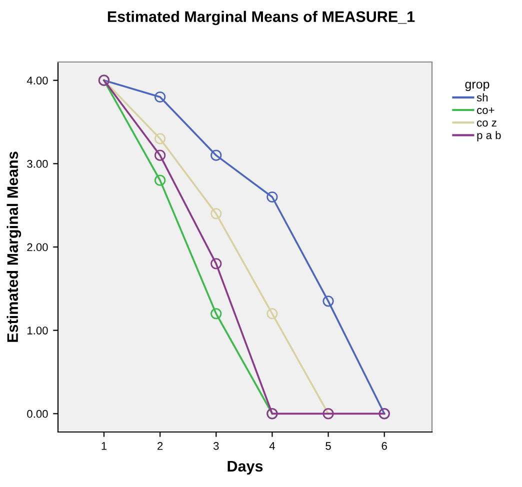  What do you see at coordinates (245, 467) in the screenshot?
I see `x-axis-title: Days` at bounding box center [245, 467].